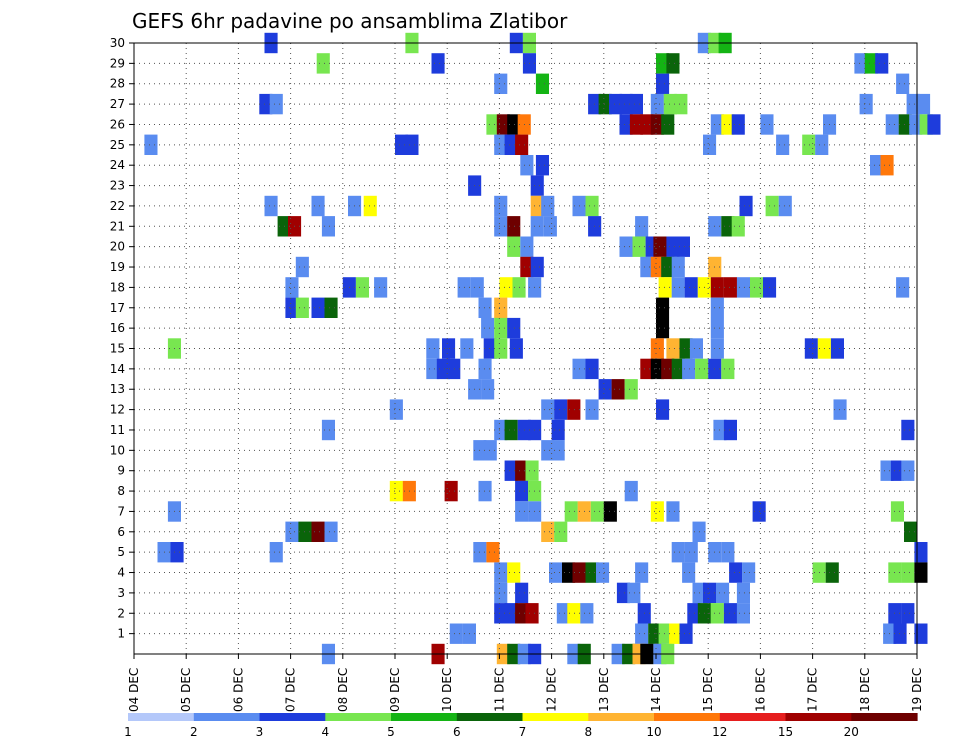 Image resolution: width=960 pixels, height=742 pixels. What do you see at coordinates (447, 690) in the screenshot?
I see `x-tick-label: 10 DEC` at bounding box center [447, 690].